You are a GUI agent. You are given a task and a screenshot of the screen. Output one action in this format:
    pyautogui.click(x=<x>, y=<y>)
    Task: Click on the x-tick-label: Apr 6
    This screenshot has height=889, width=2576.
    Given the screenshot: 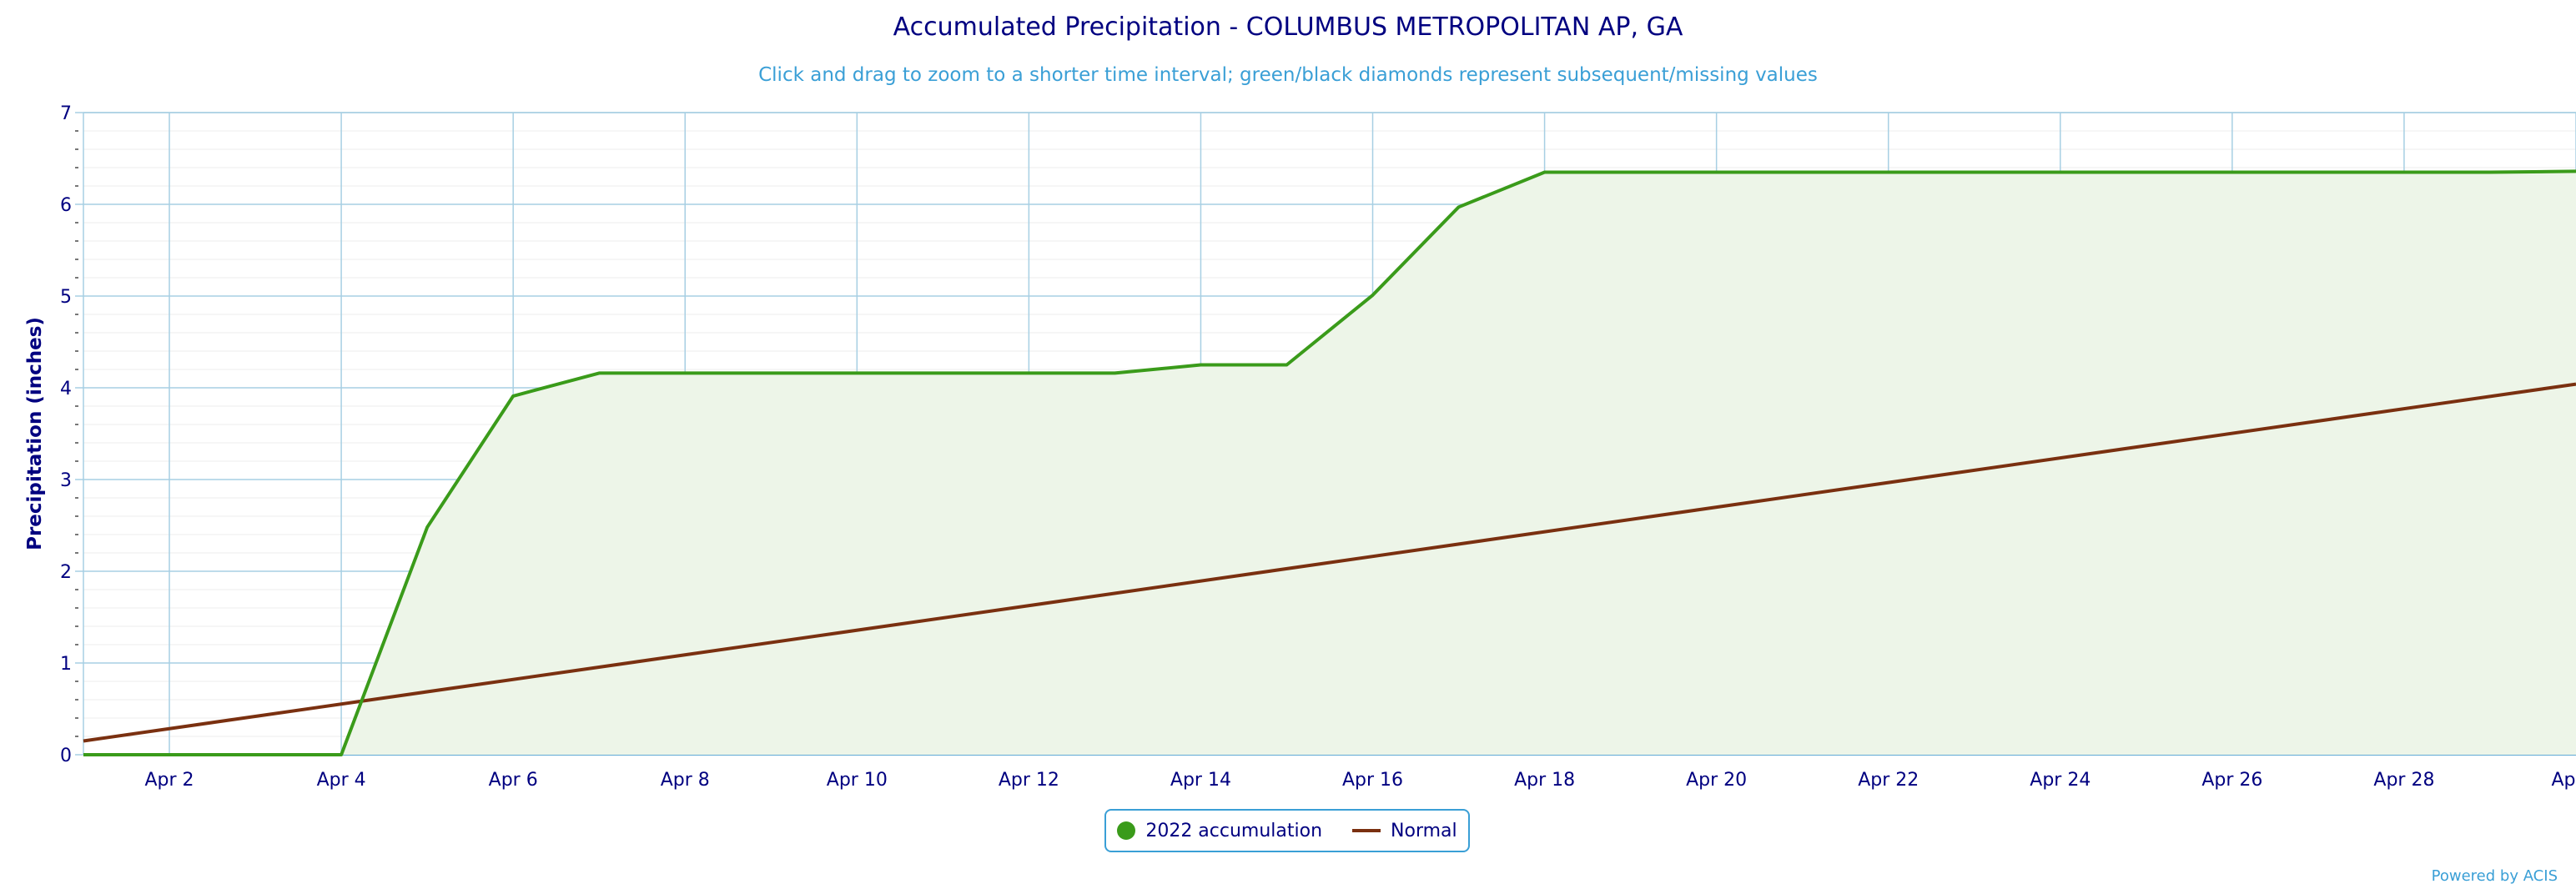 What is the action you would take?
    pyautogui.click(x=513, y=780)
    